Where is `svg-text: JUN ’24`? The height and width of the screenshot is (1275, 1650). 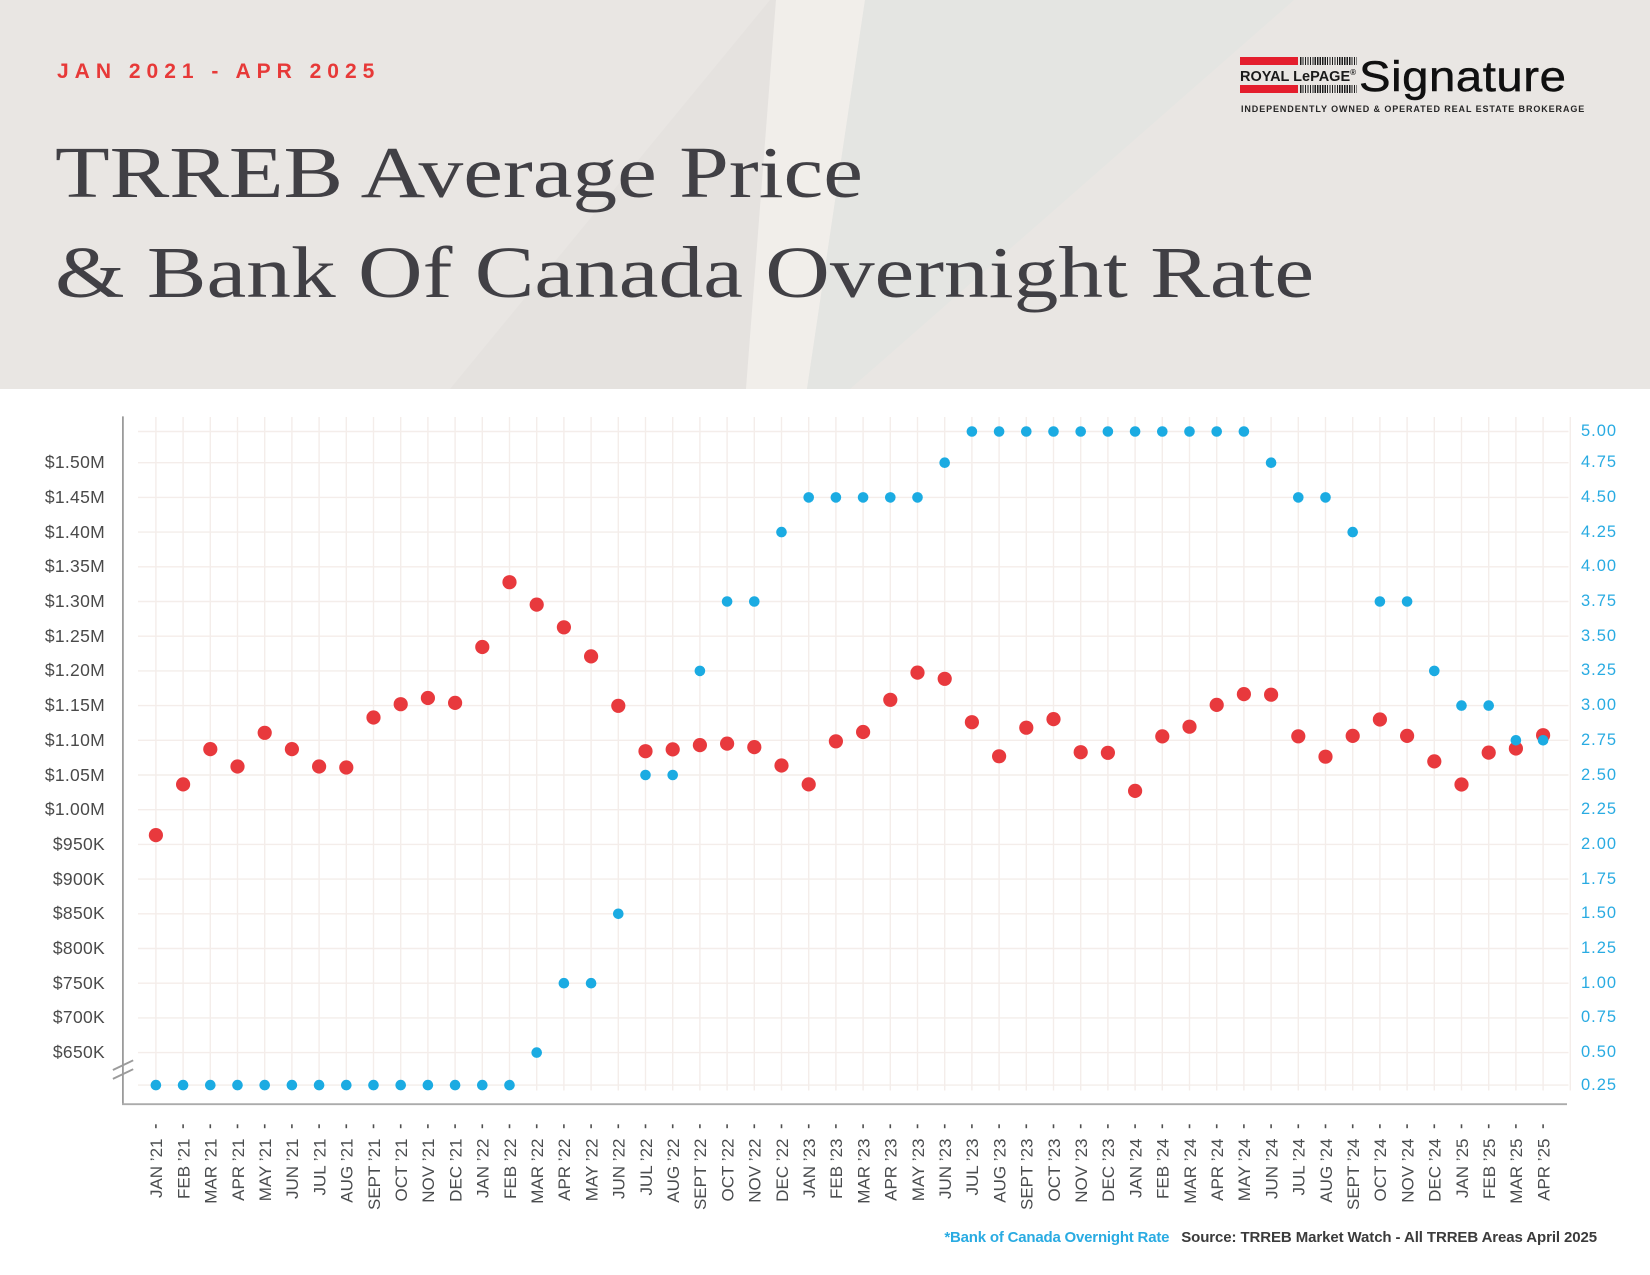
svg-text: JUN ’24 is located at coordinates (1271, 1169).